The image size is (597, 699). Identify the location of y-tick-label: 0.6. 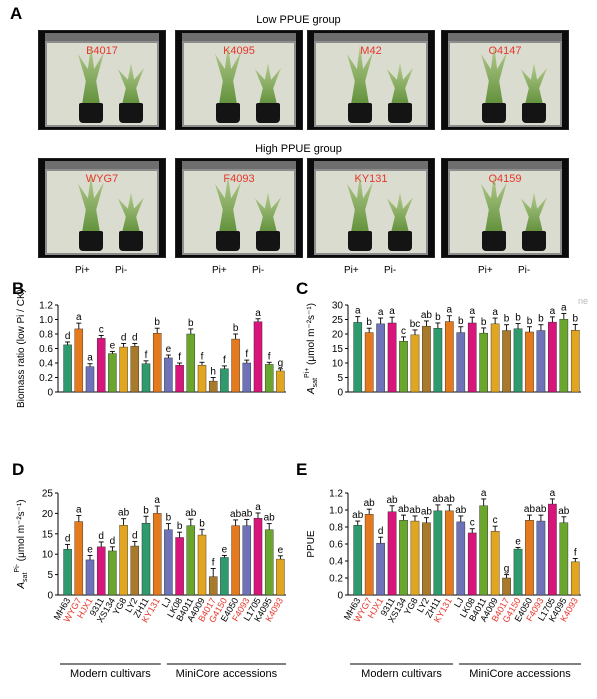
(336, 545).